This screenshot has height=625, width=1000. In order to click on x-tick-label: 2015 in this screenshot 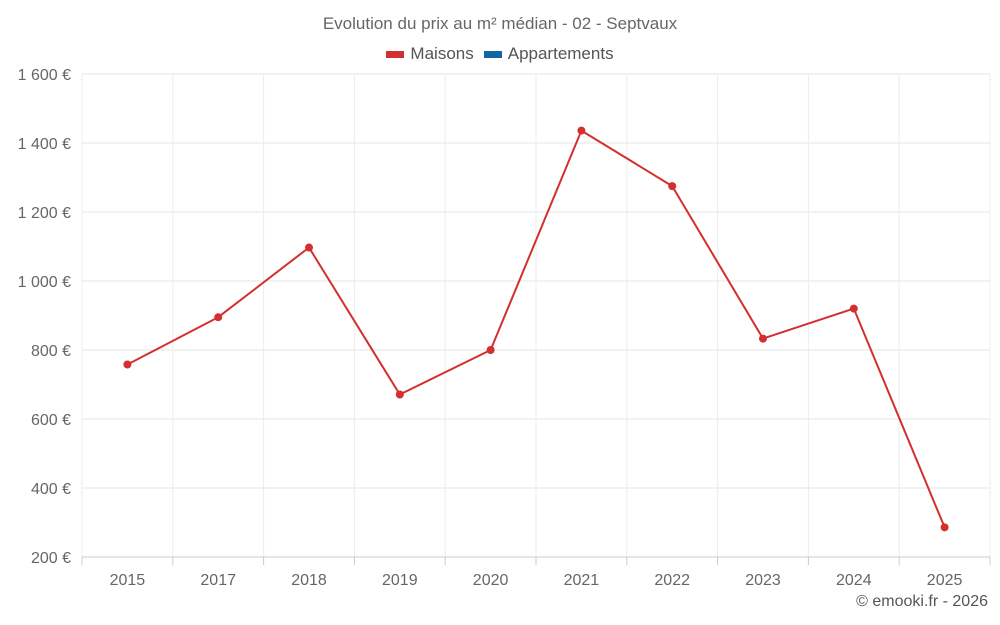, I will do `click(128, 580)`.